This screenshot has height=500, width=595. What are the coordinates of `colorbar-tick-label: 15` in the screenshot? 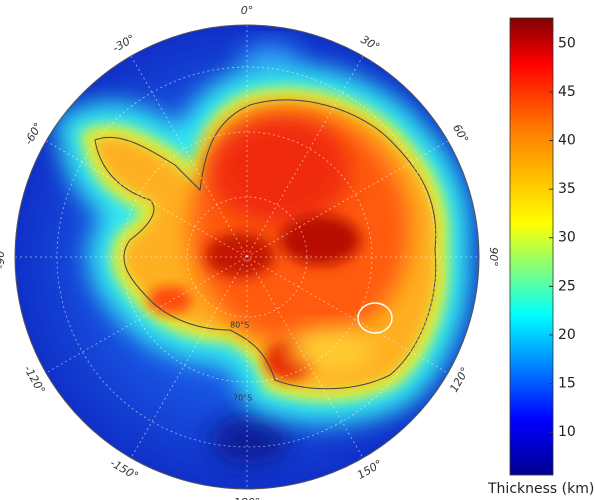 It's located at (567, 384).